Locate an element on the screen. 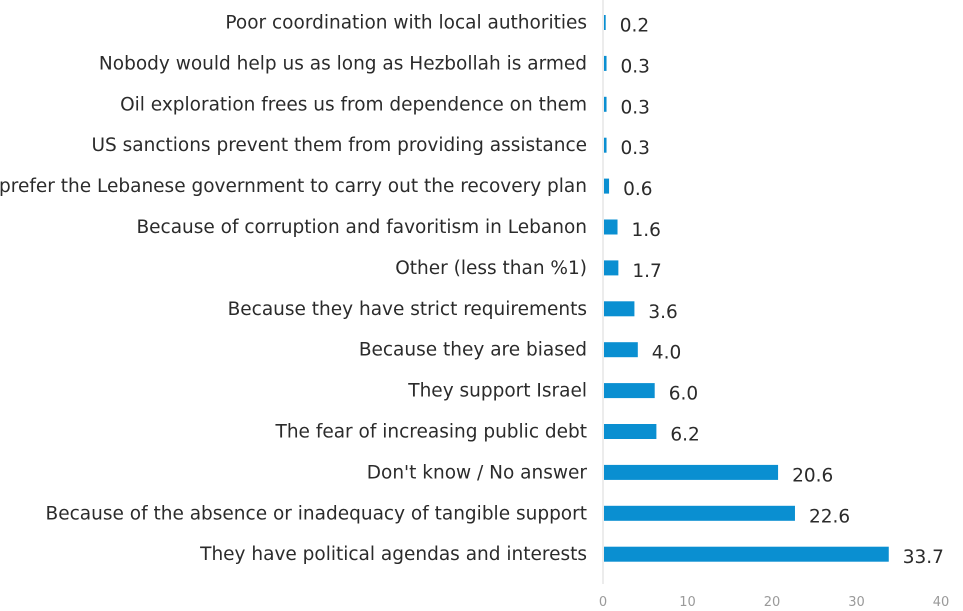 This screenshot has width=963, height=611. value-label-10: 6.2 is located at coordinates (684, 435).